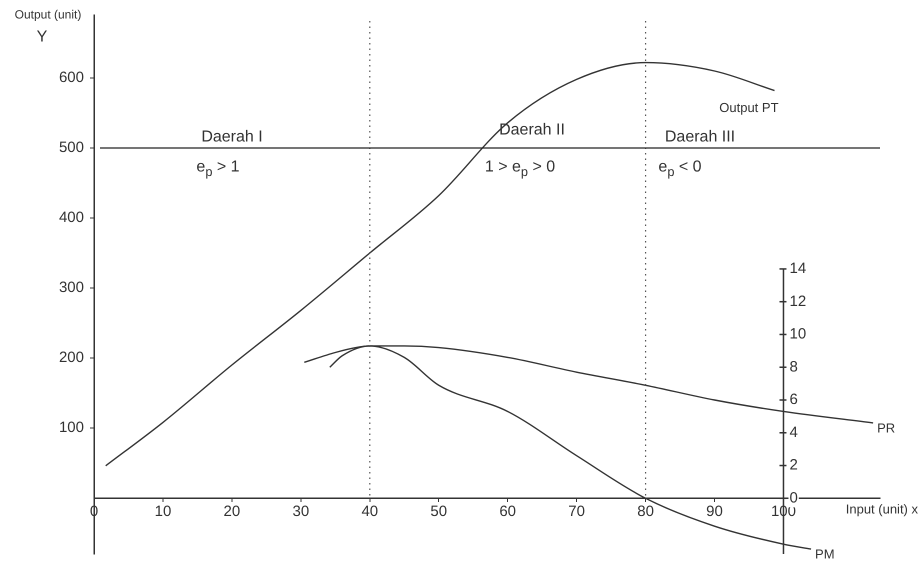 The height and width of the screenshot is (569, 921). I want to click on y2-tick-label: 0, so click(793, 497).